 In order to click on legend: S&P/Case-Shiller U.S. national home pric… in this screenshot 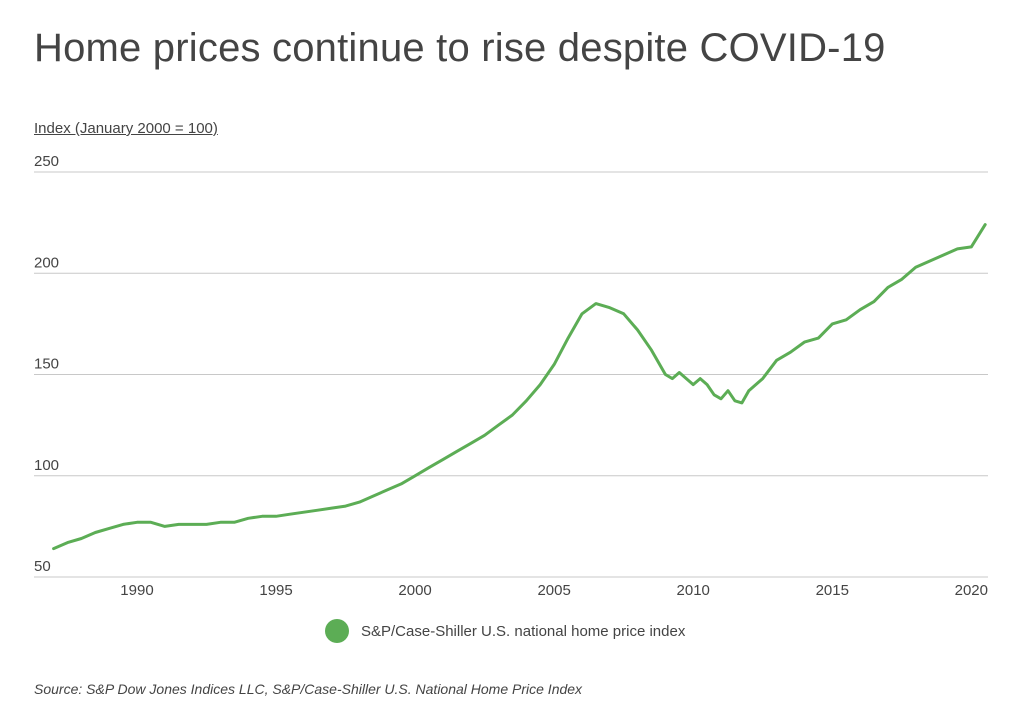, I will do `click(505, 631)`.